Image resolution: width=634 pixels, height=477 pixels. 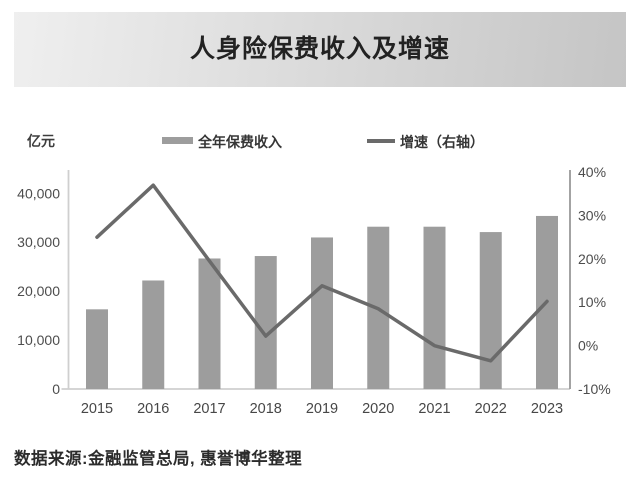 What do you see at coordinates (434, 409) in the screenshot?
I see `x-axis-year-label-2021: 2021` at bounding box center [434, 409].